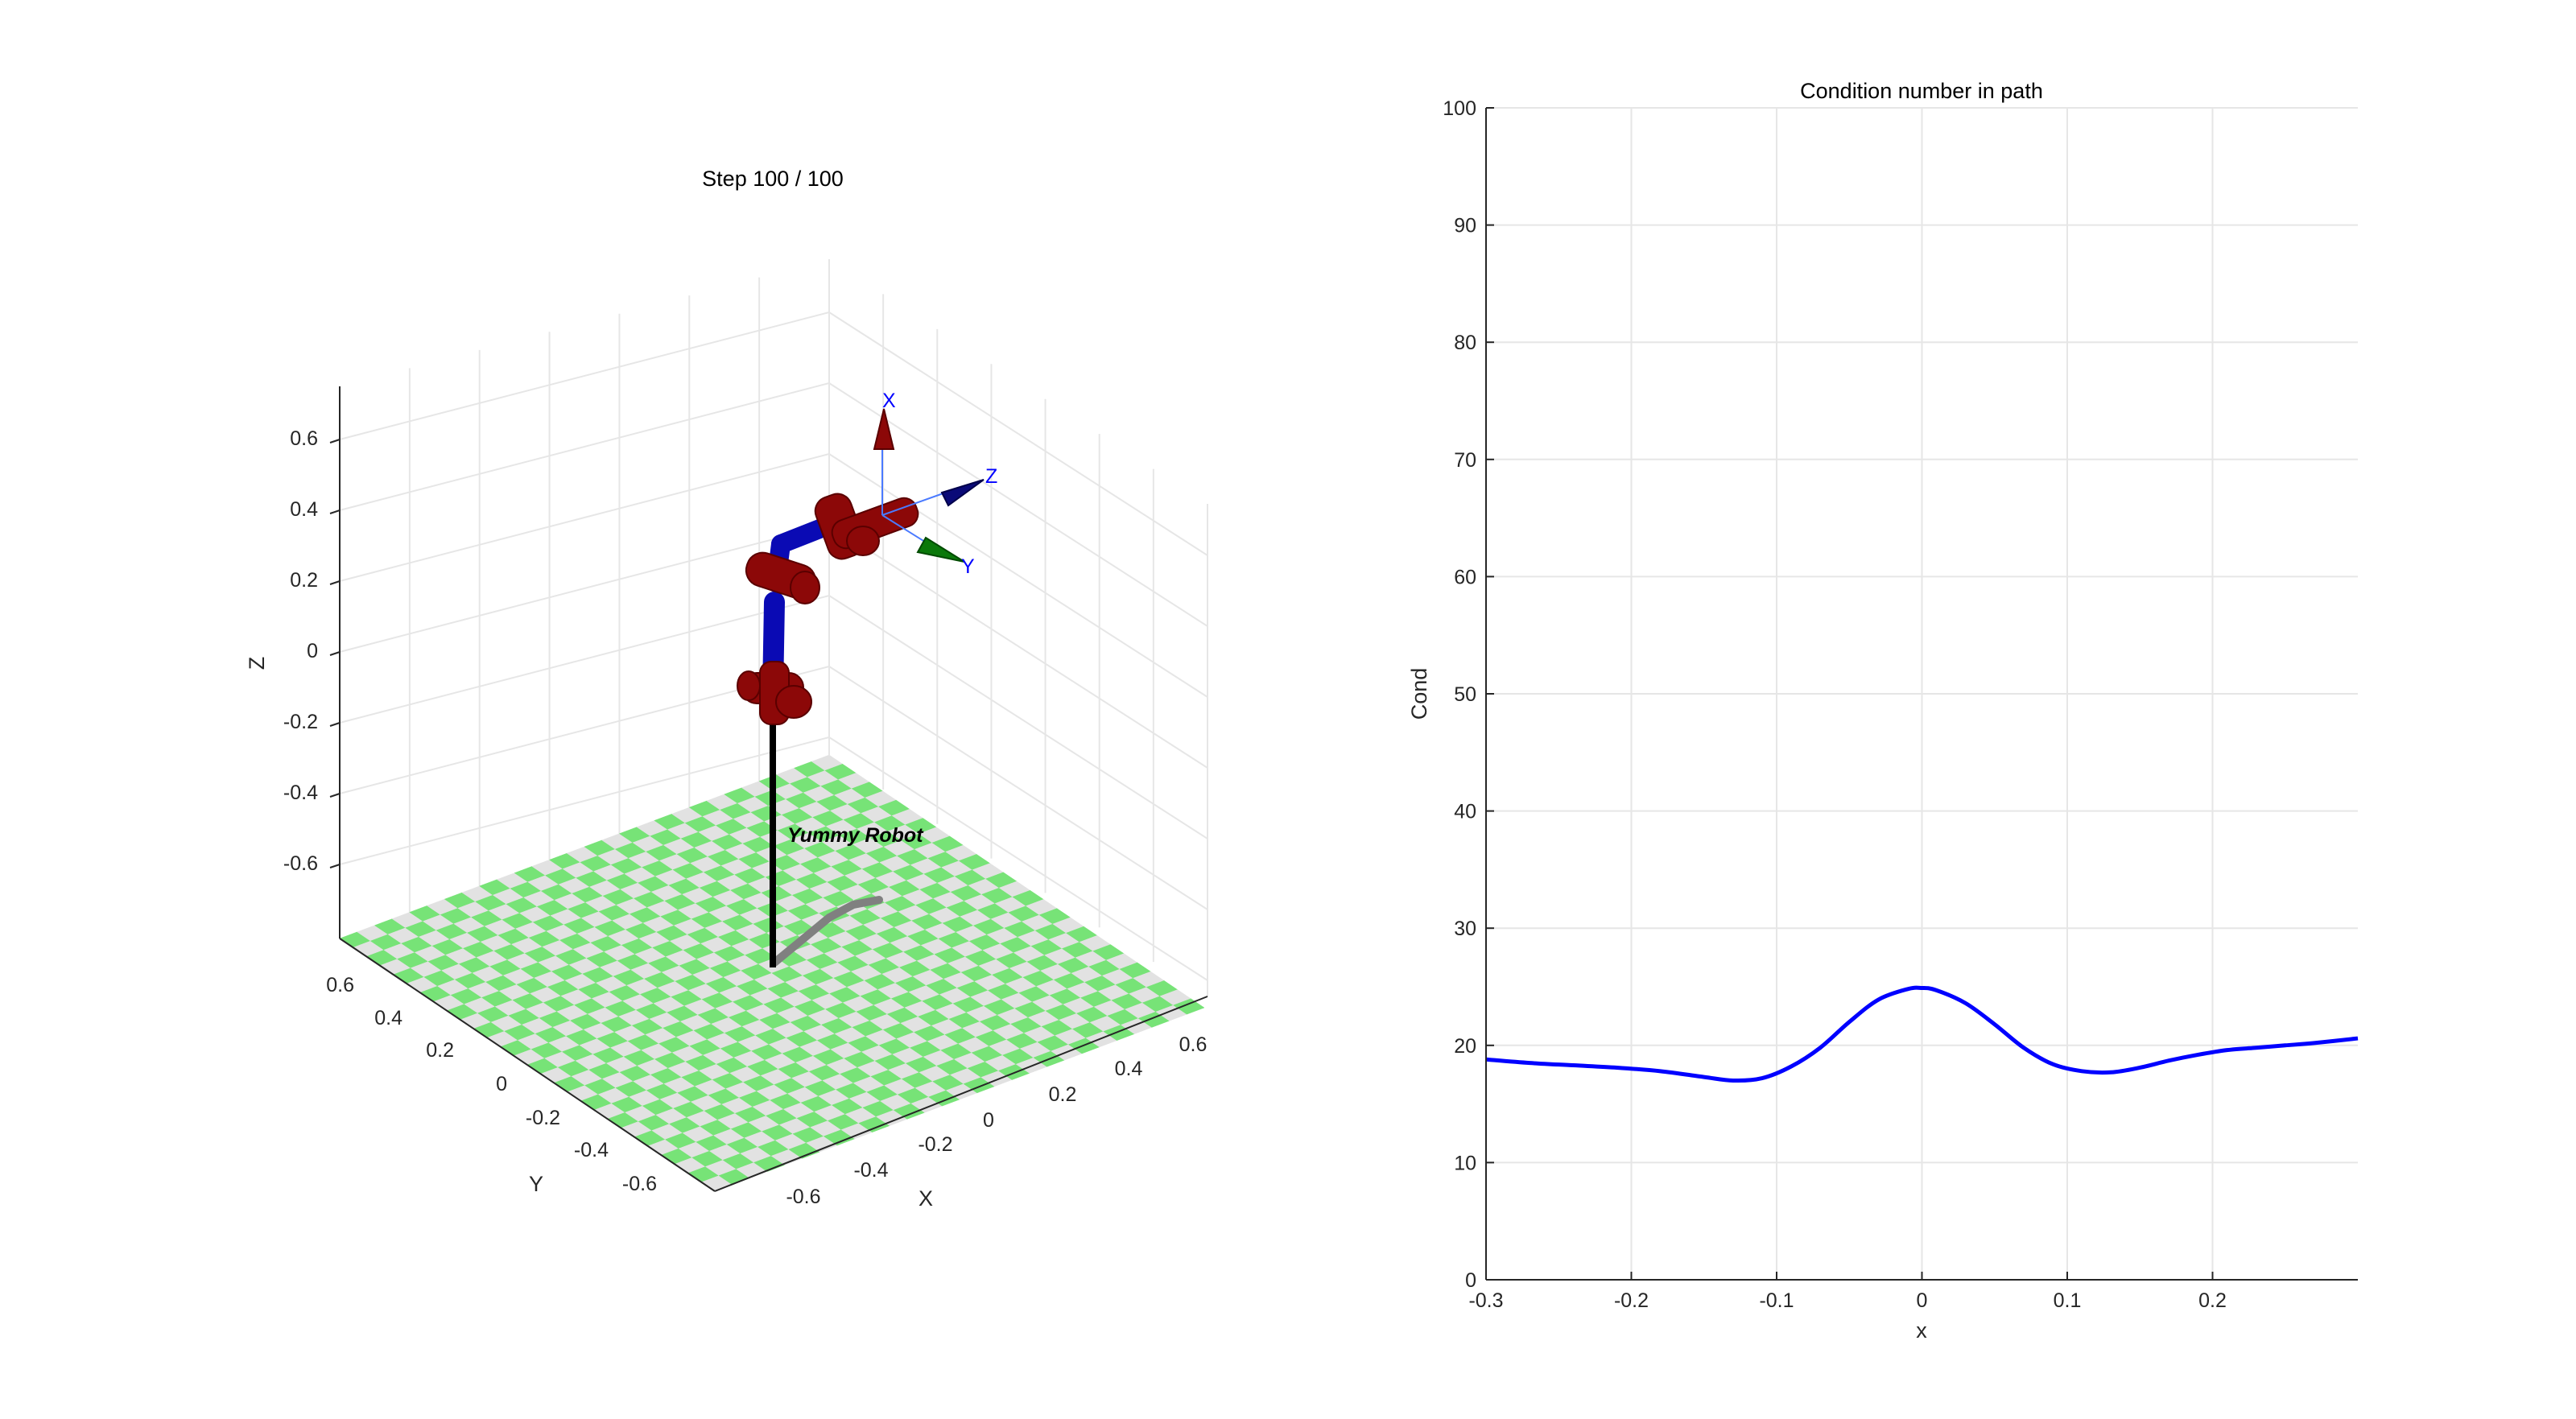 This screenshot has width=2576, height=1419. Describe the element at coordinates (300, 722) in the screenshot. I see `z-tick-label: -0.2` at that location.